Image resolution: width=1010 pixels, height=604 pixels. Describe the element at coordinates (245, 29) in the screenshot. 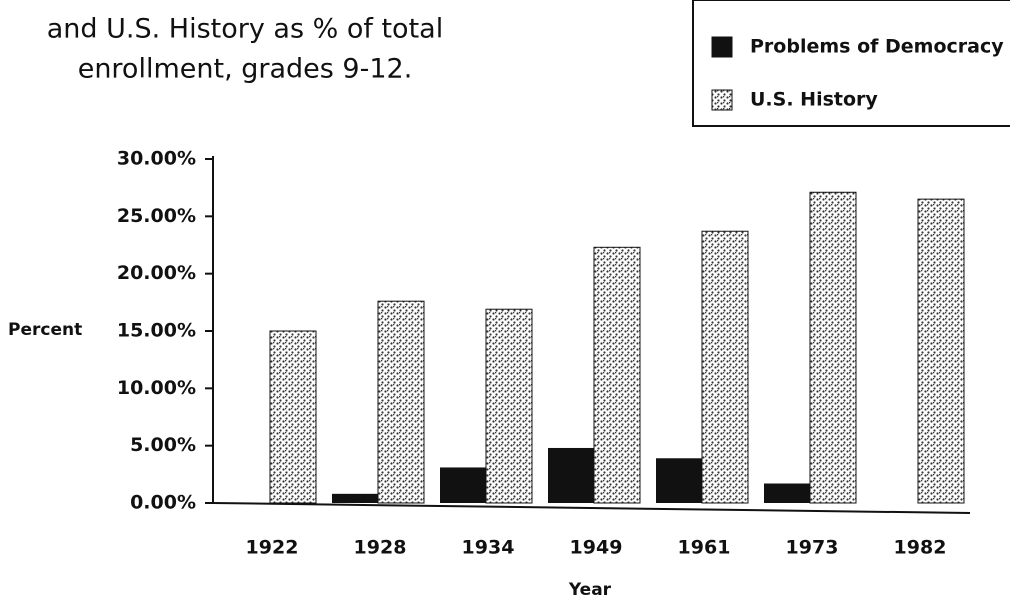

I see `chart-title: and U.S. History as % of total` at that location.